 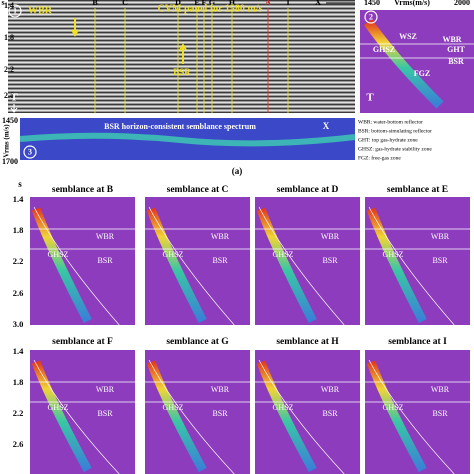 What do you see at coordinates (197, 342) in the screenshot?
I see `panel-title: semblance at G` at bounding box center [197, 342].